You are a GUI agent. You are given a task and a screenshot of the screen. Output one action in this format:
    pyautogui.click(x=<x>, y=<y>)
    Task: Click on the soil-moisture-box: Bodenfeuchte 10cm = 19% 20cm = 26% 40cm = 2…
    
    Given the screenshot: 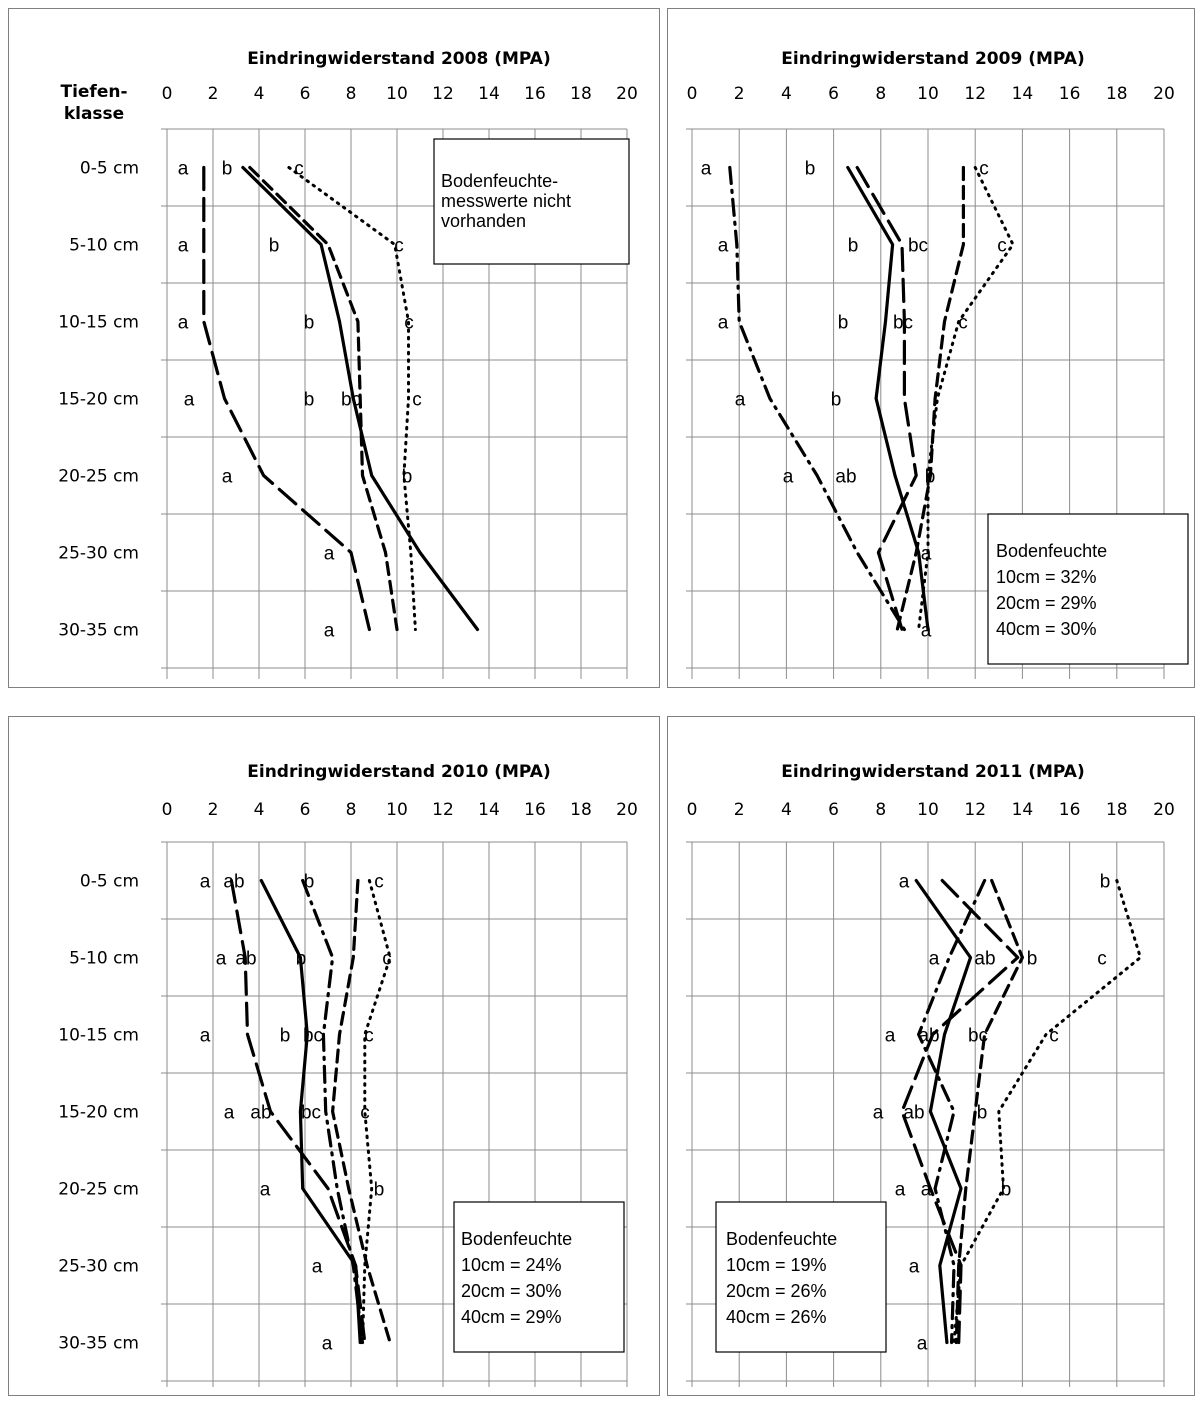 What is the action you would take?
    pyautogui.click(x=801, y=1277)
    